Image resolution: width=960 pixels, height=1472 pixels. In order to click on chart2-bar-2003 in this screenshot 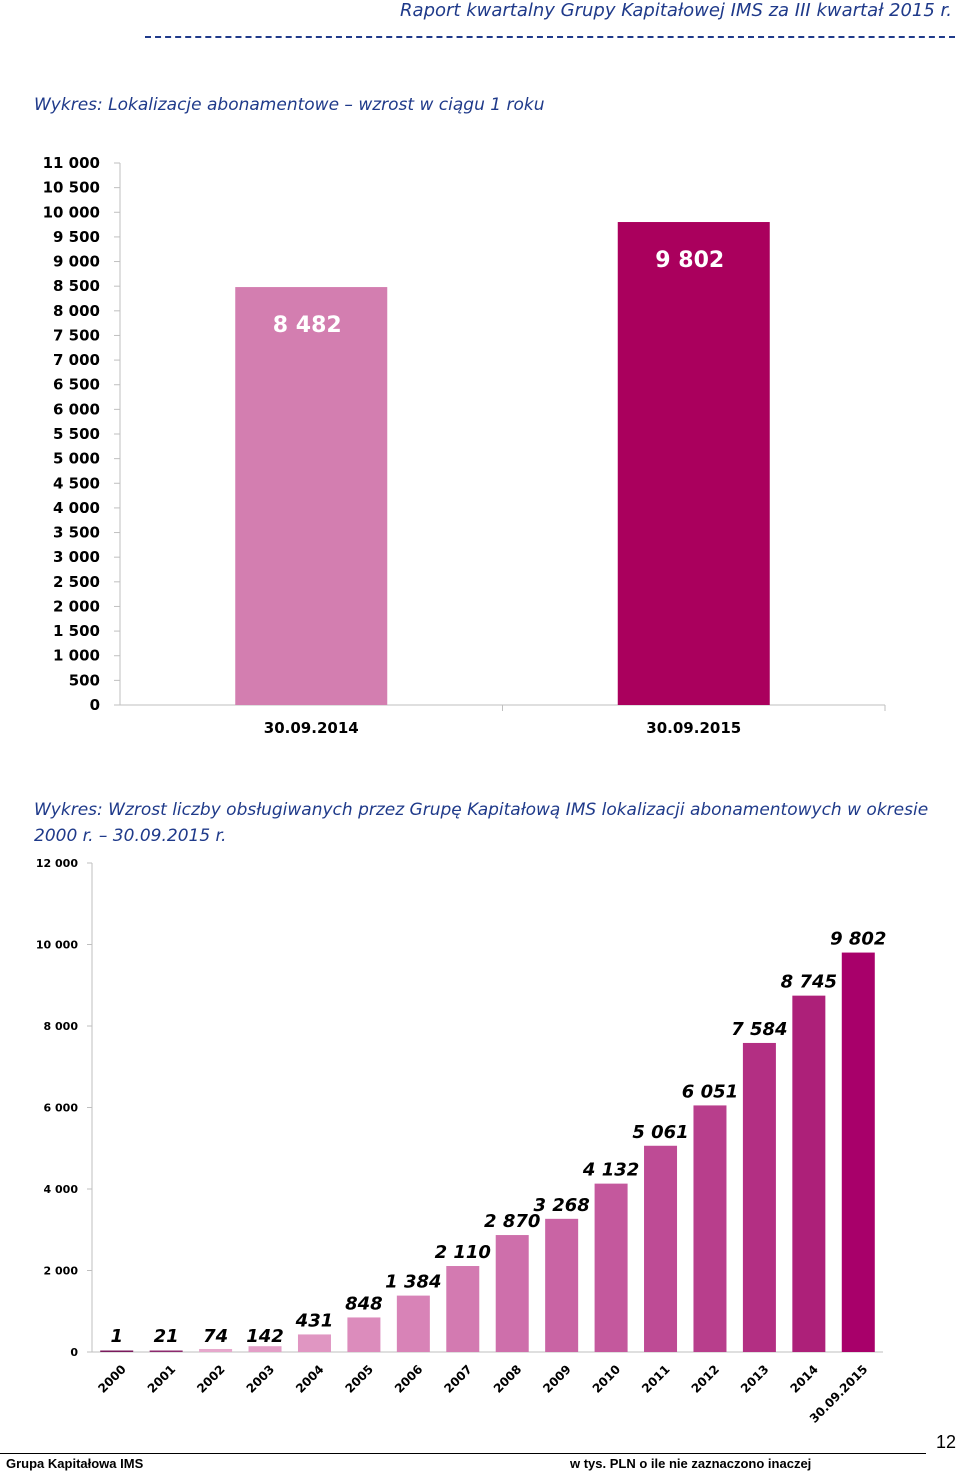, I will do `click(265, 1349)`.